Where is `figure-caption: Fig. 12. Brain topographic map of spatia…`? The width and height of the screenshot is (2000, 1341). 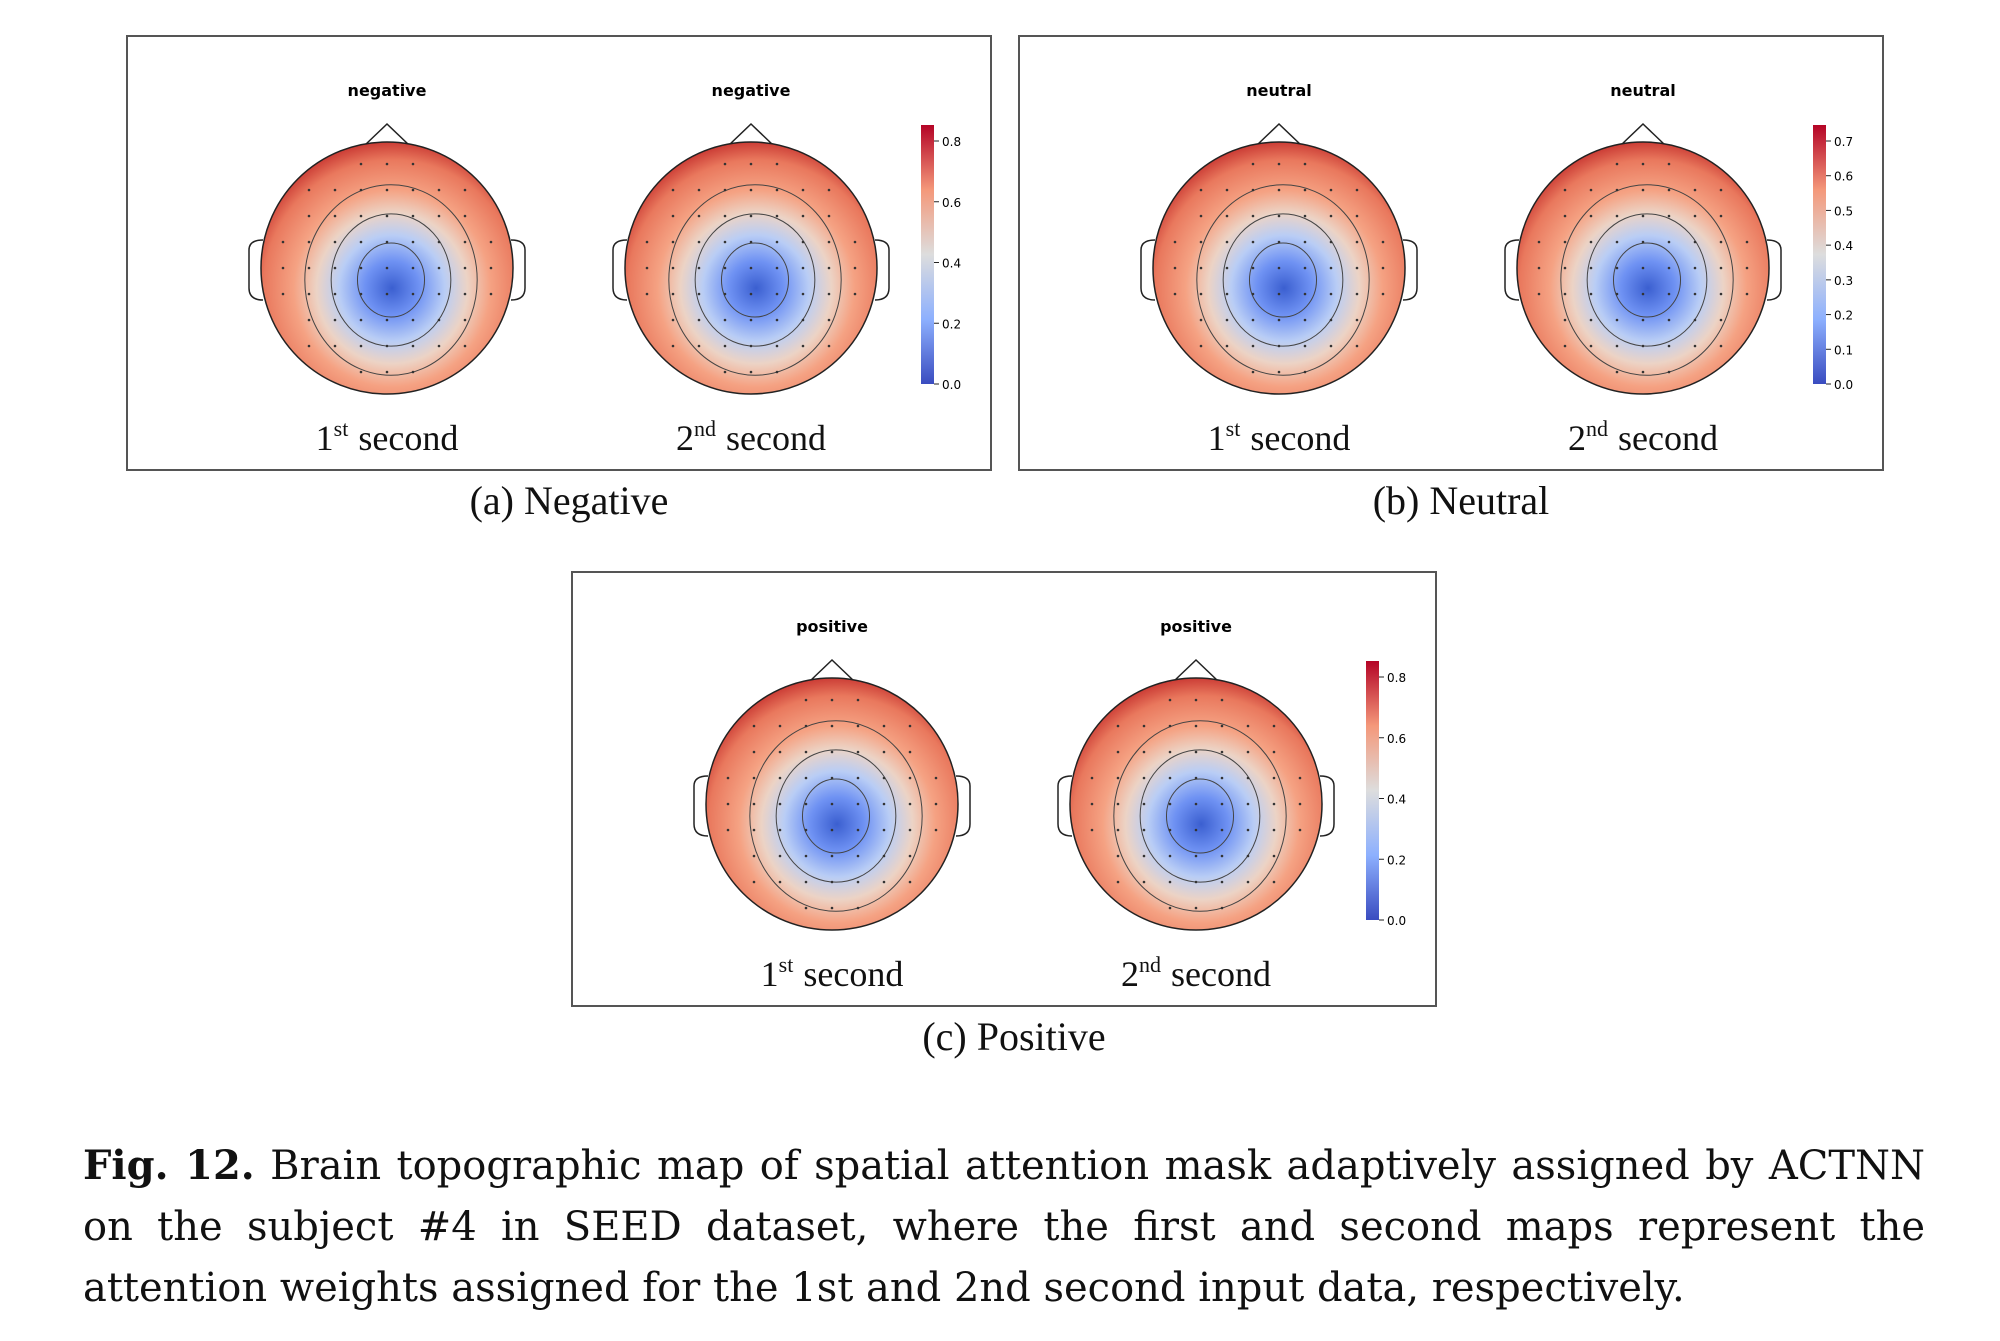
figure-caption: Fig. 12. Brain topographic map of spatia… is located at coordinates (1004, 1227).